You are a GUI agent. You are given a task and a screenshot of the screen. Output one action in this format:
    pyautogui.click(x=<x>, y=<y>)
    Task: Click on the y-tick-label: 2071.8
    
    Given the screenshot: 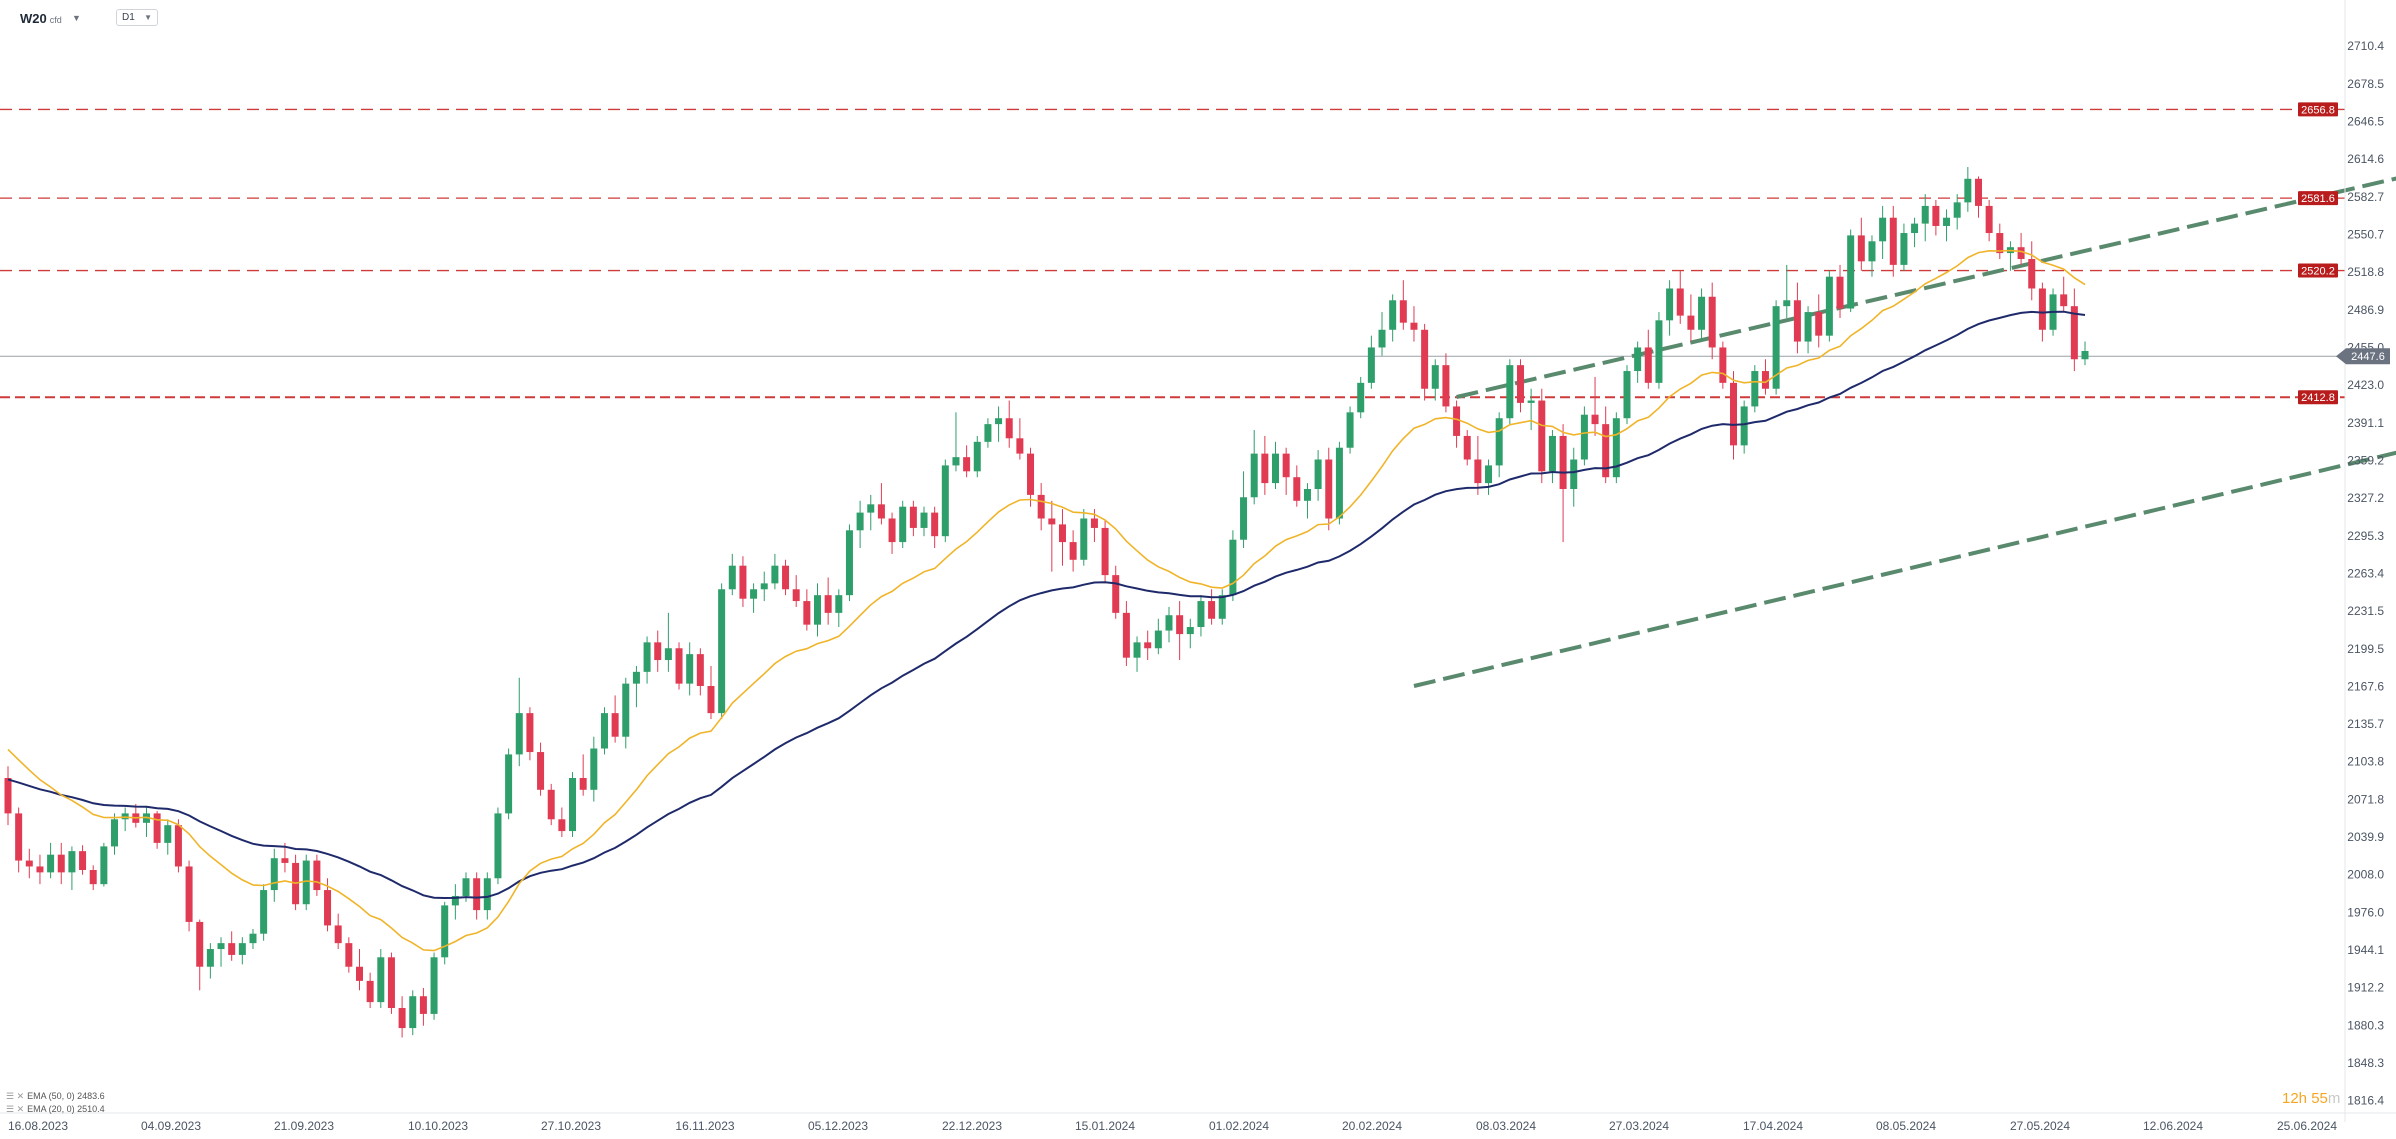 What is the action you would take?
    pyautogui.click(x=2365, y=799)
    